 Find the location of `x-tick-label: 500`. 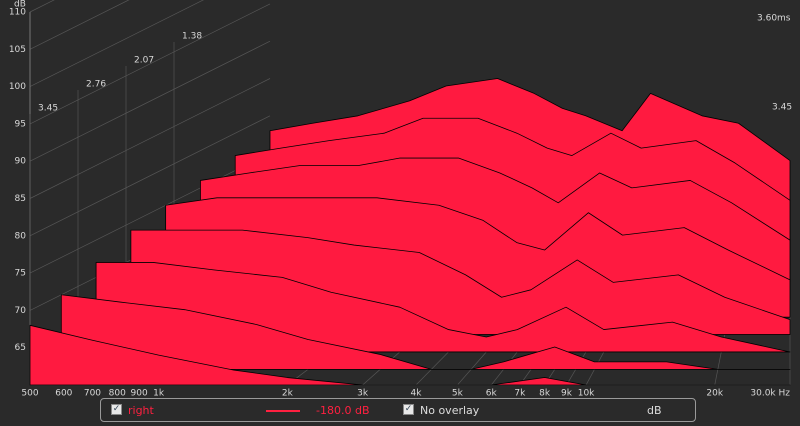

x-tick-label: 500 is located at coordinates (29, 393).